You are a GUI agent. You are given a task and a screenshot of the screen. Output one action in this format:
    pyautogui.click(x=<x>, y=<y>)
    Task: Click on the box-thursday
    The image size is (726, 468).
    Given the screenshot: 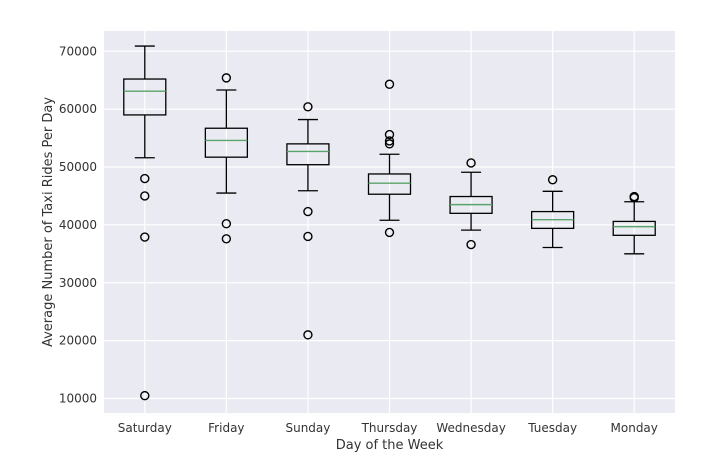 What is the action you would take?
    pyautogui.click(x=389, y=158)
    